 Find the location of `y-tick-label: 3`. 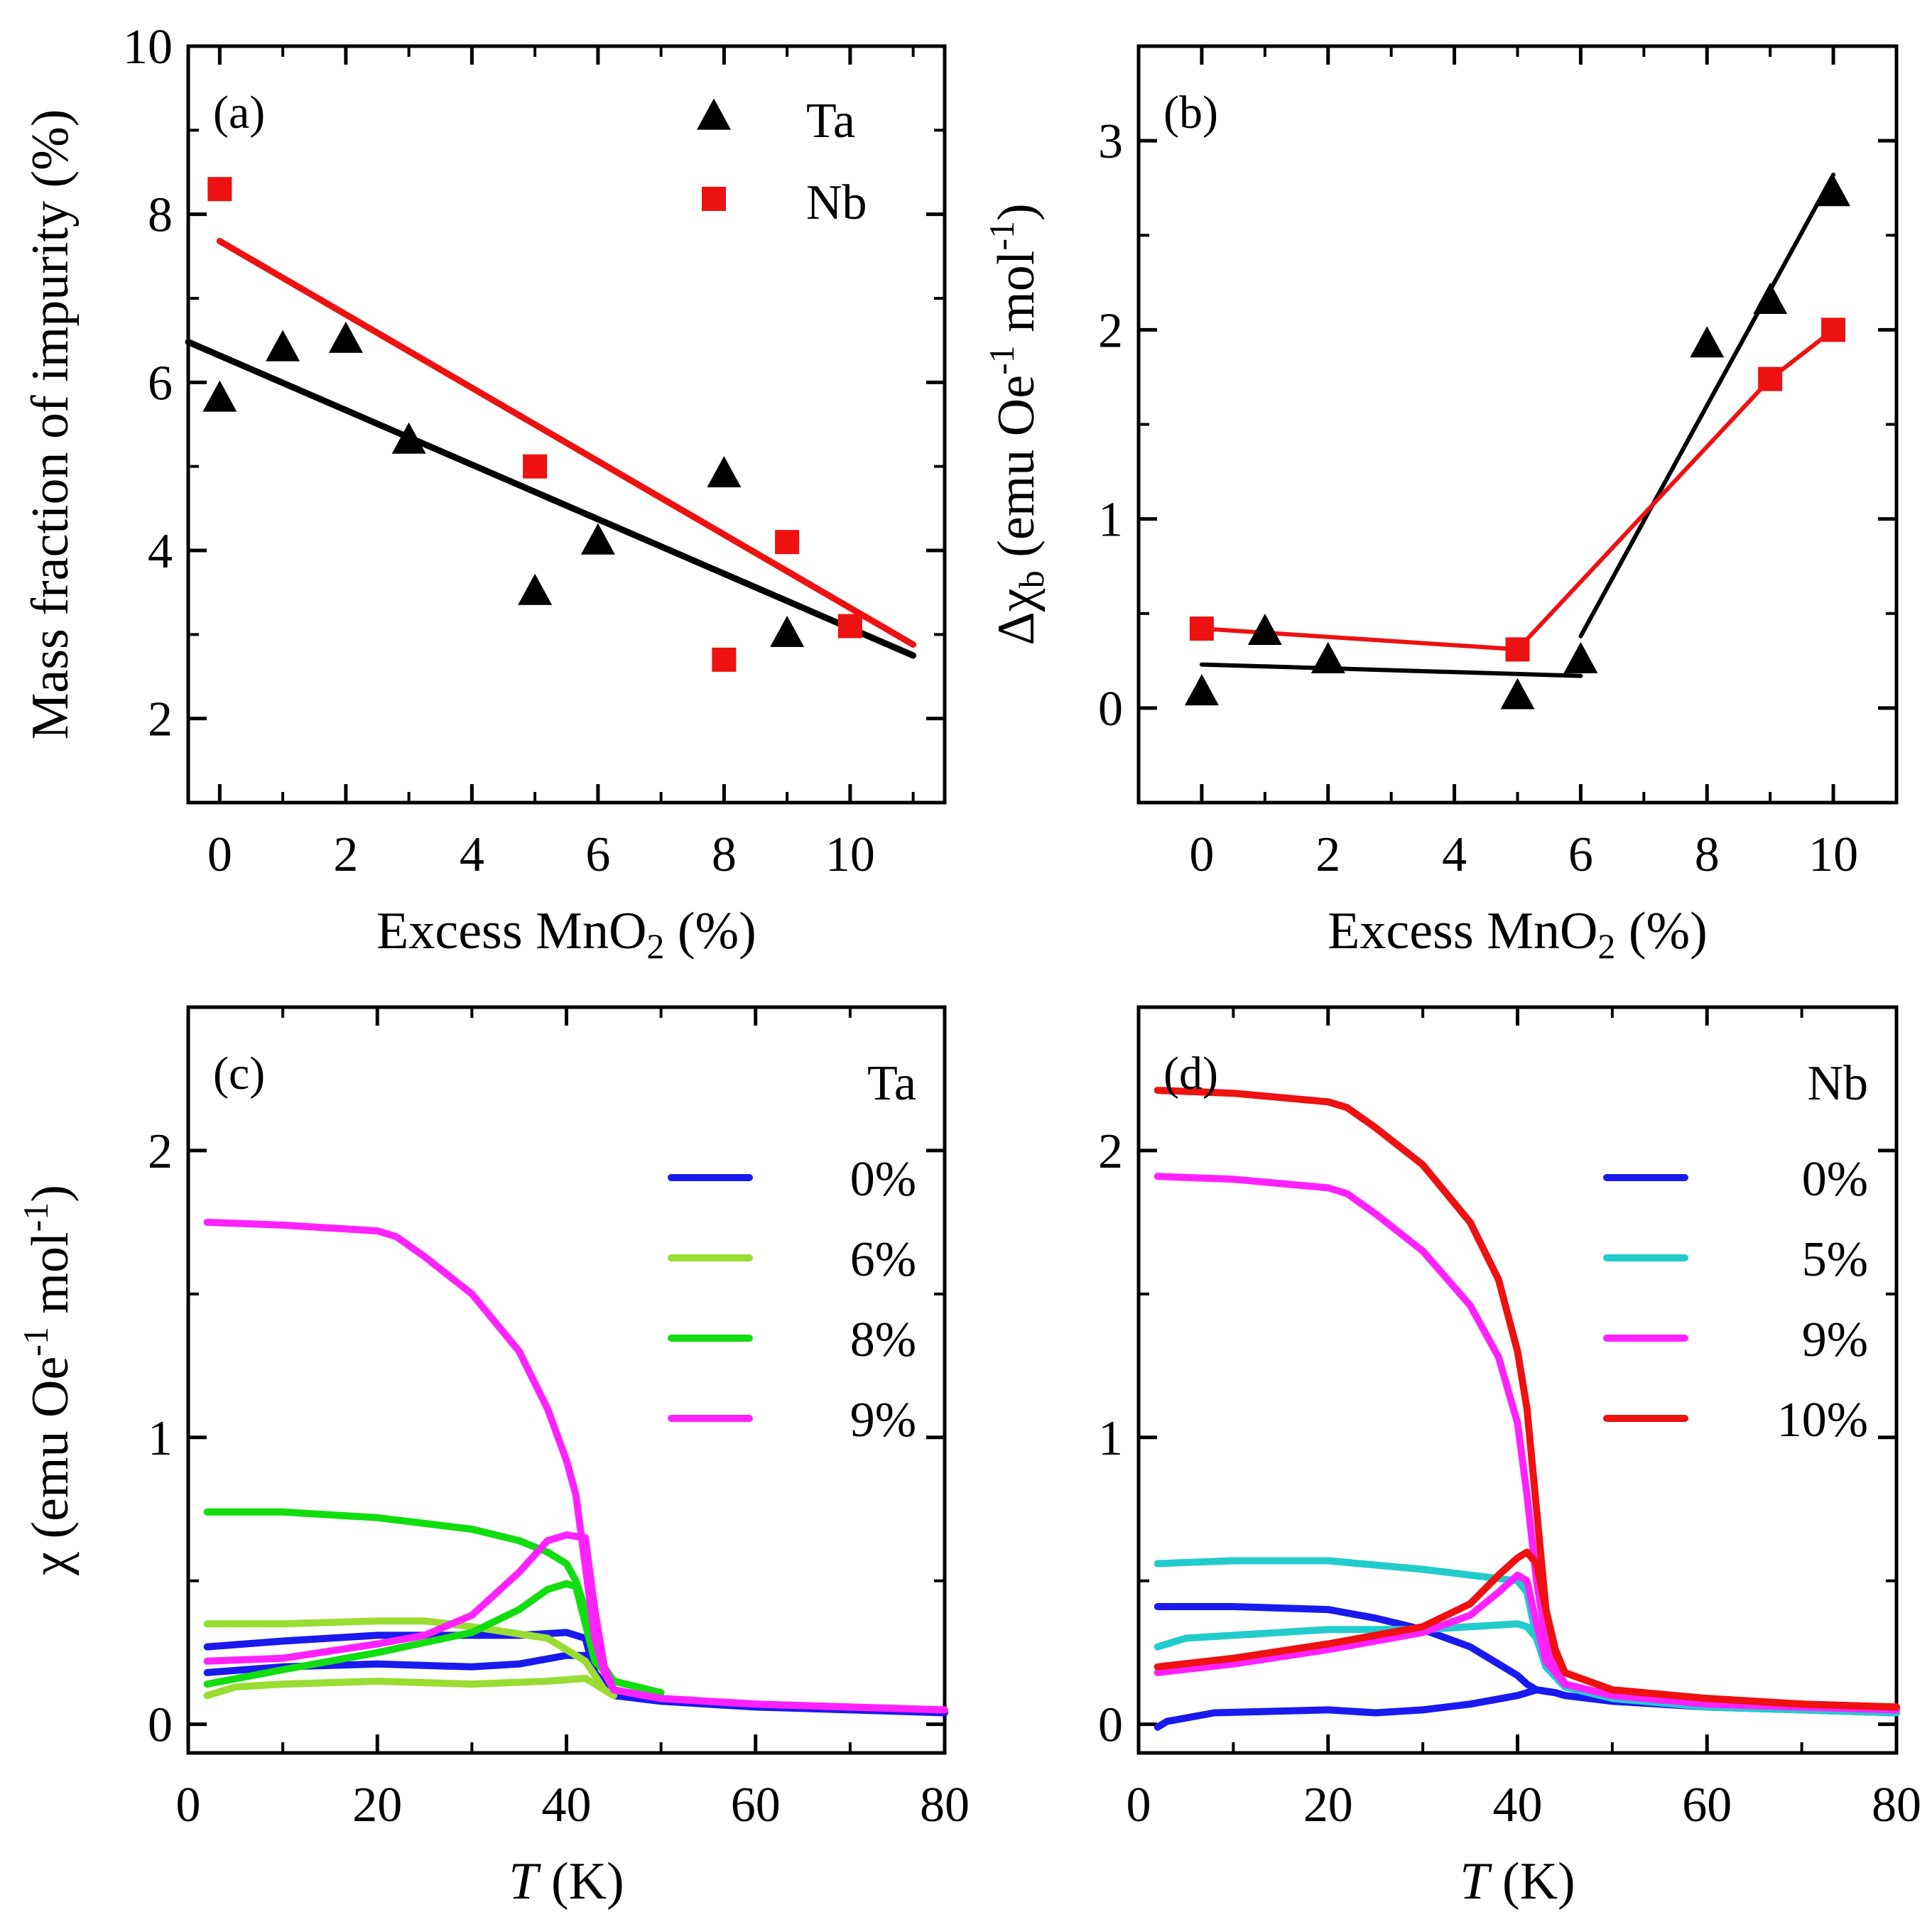

y-tick-label: 3 is located at coordinates (1110, 141).